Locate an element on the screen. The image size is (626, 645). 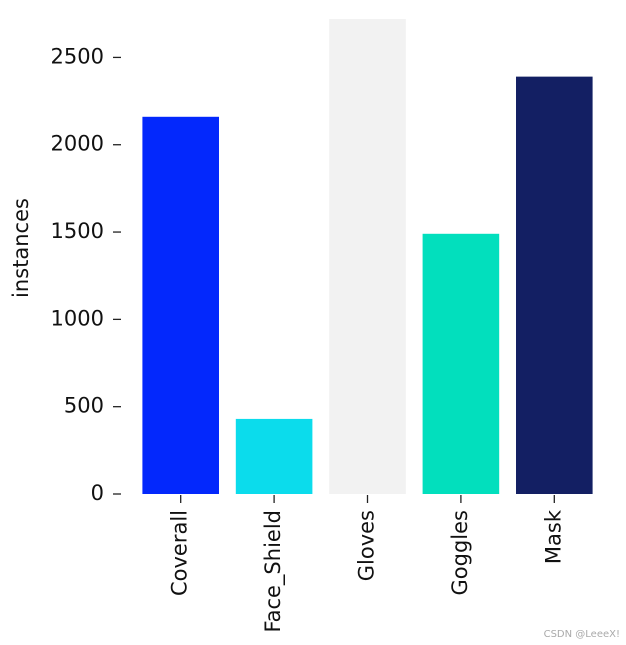
x-tick-label: Face_Shield is located at coordinates (273, 571).